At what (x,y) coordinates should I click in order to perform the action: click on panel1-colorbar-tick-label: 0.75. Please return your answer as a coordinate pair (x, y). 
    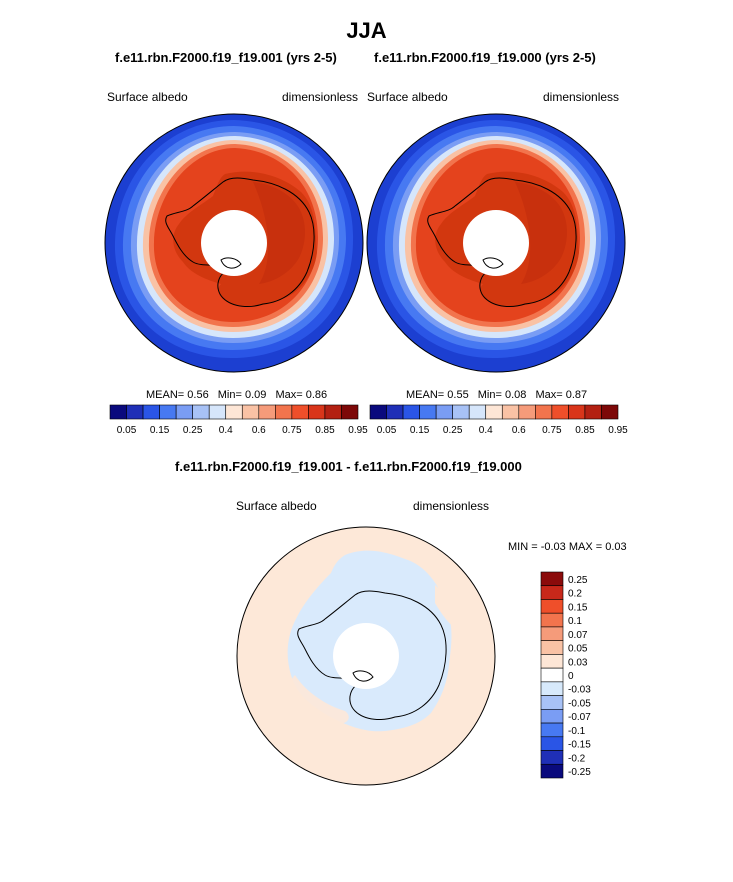
    Looking at the image, I should click on (292, 430).